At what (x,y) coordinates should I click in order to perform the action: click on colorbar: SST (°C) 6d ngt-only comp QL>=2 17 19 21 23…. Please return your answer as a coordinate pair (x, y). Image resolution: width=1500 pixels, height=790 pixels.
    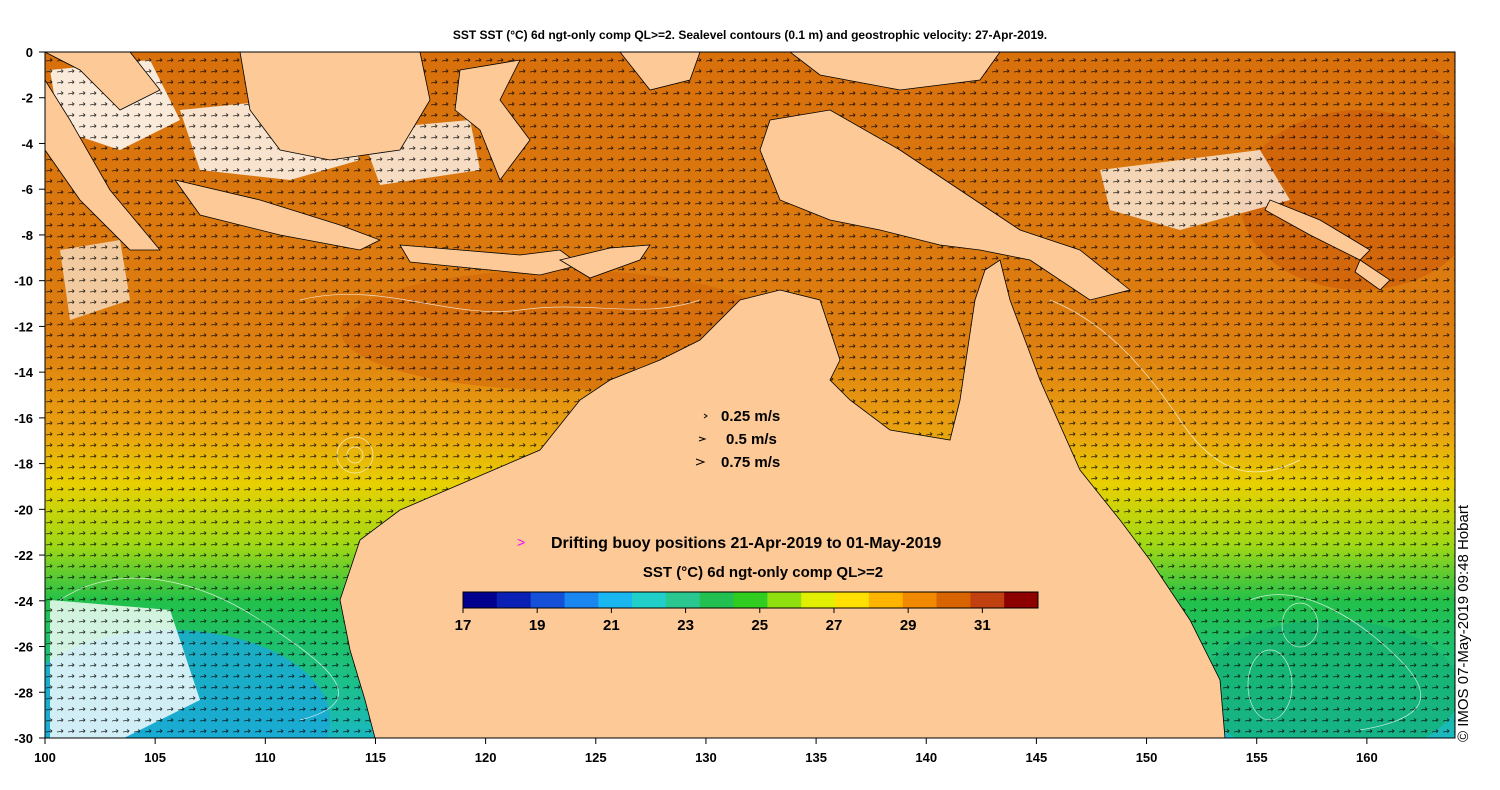
    Looking at the image, I should click on (747, 599).